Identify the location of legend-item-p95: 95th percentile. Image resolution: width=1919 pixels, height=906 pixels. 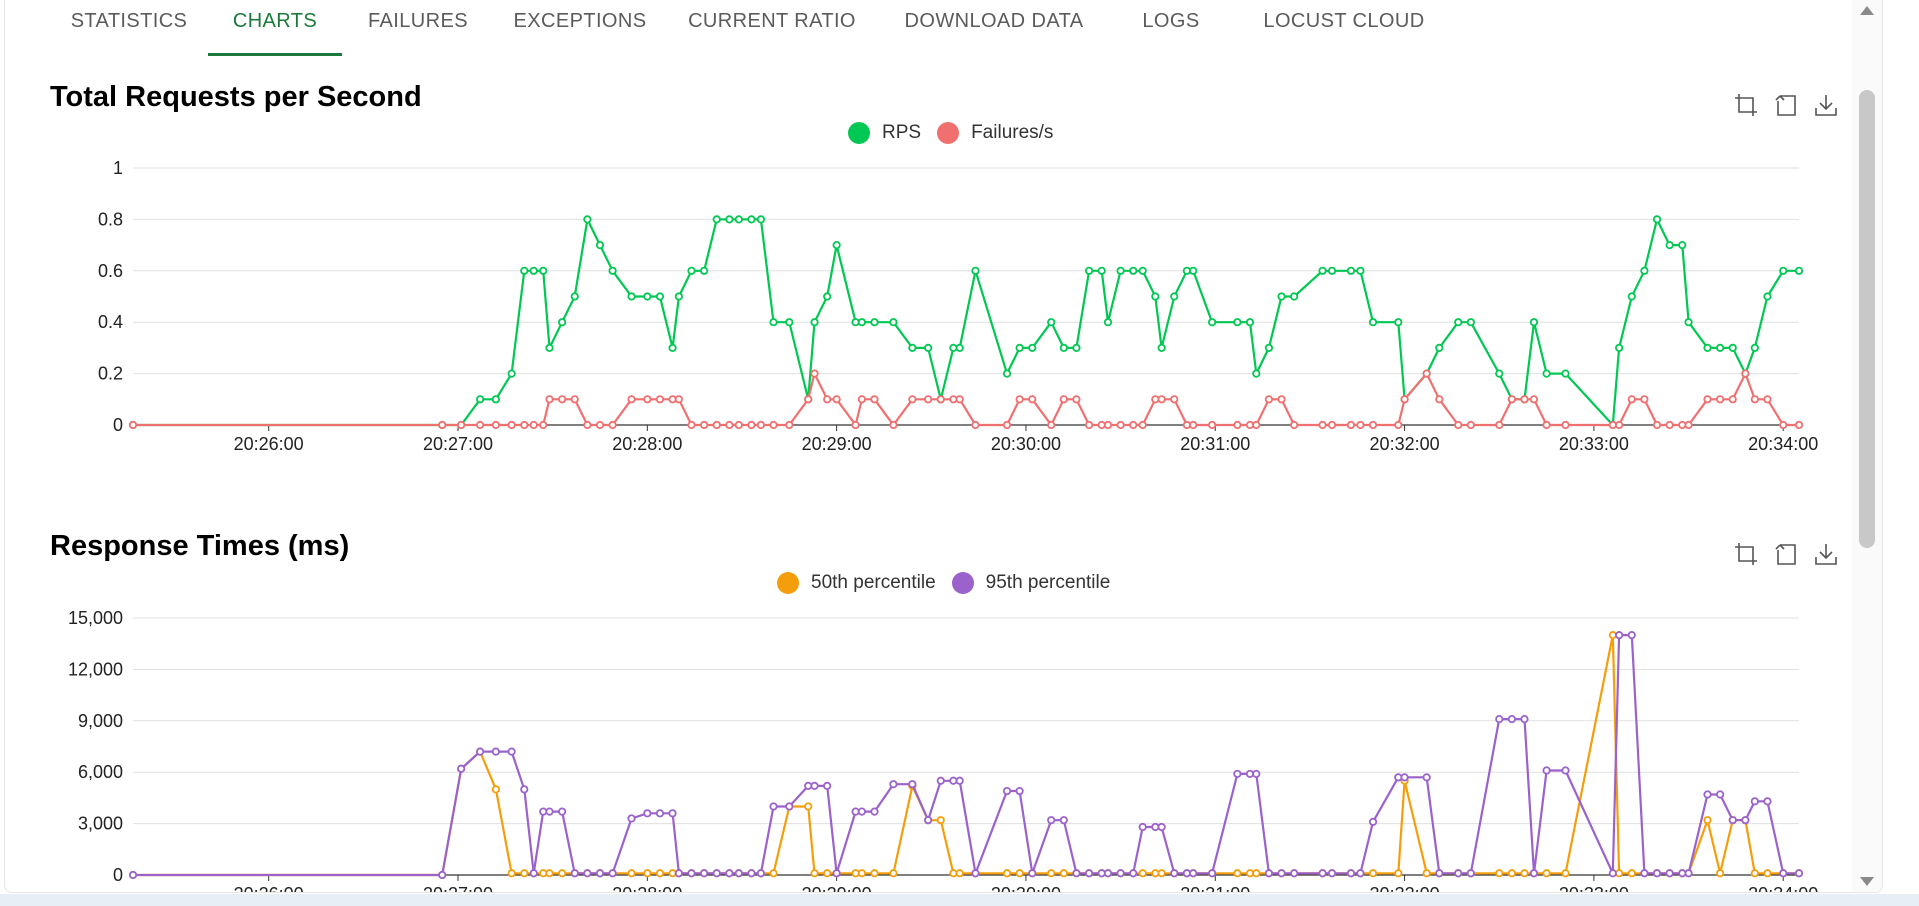
(1031, 583).